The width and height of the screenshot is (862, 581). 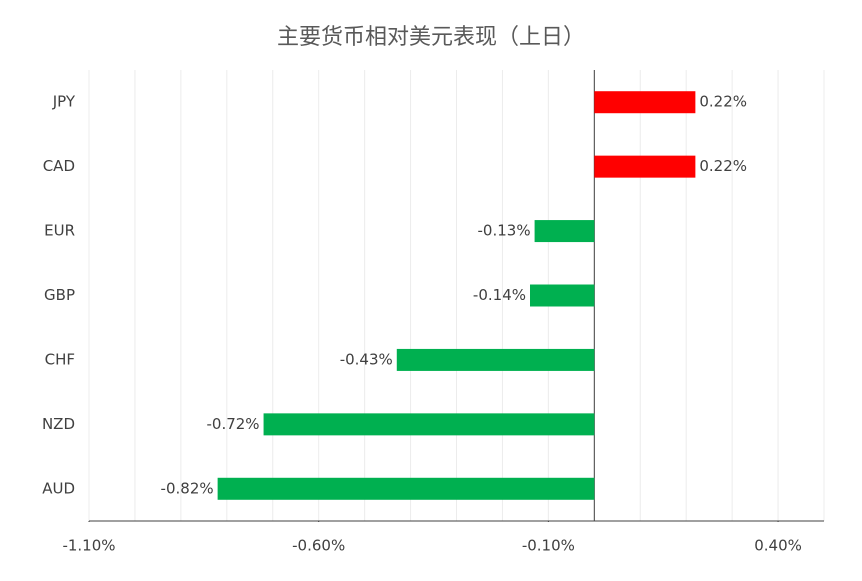 I want to click on y-tick-label: NZD, so click(x=58, y=424).